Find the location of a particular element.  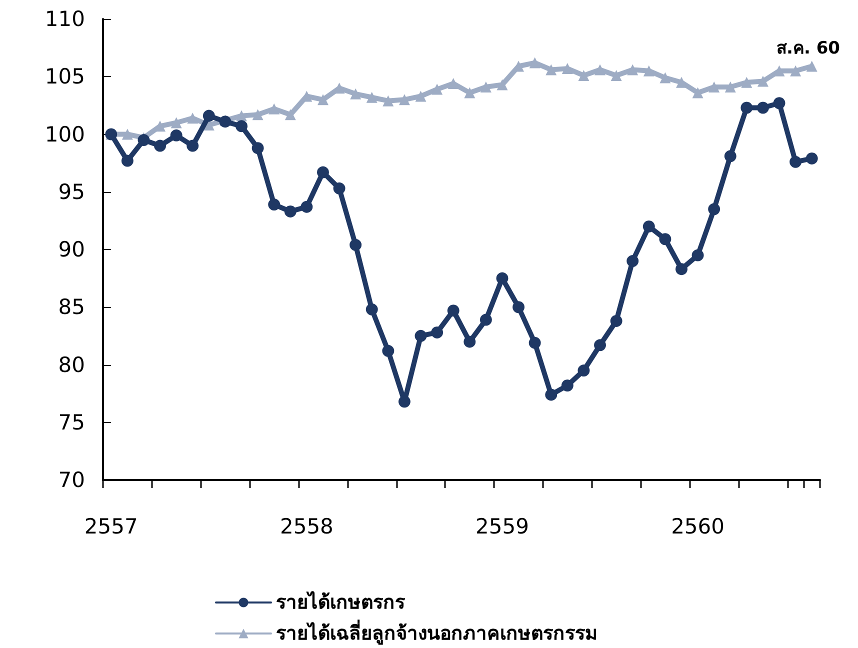

x-tick-label: 2559 is located at coordinates (502, 526).